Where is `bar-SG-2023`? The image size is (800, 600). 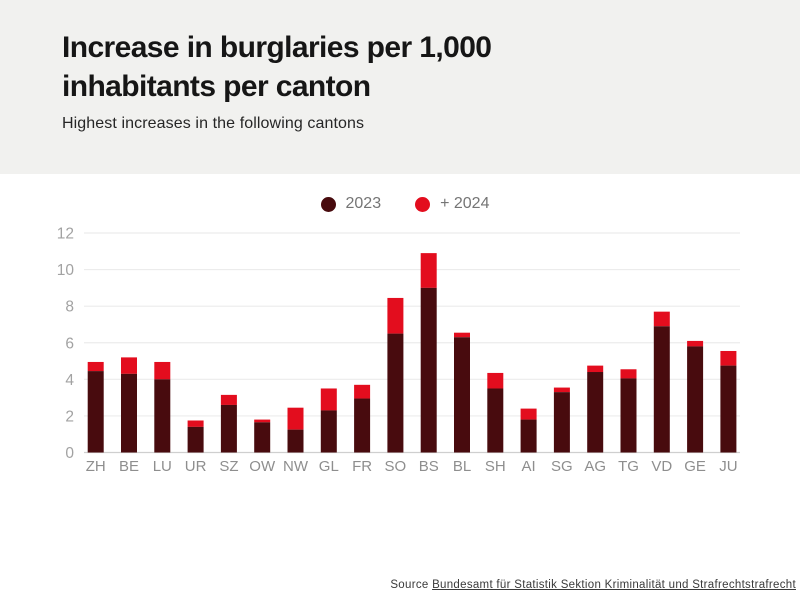 bar-SG-2023 is located at coordinates (561, 422).